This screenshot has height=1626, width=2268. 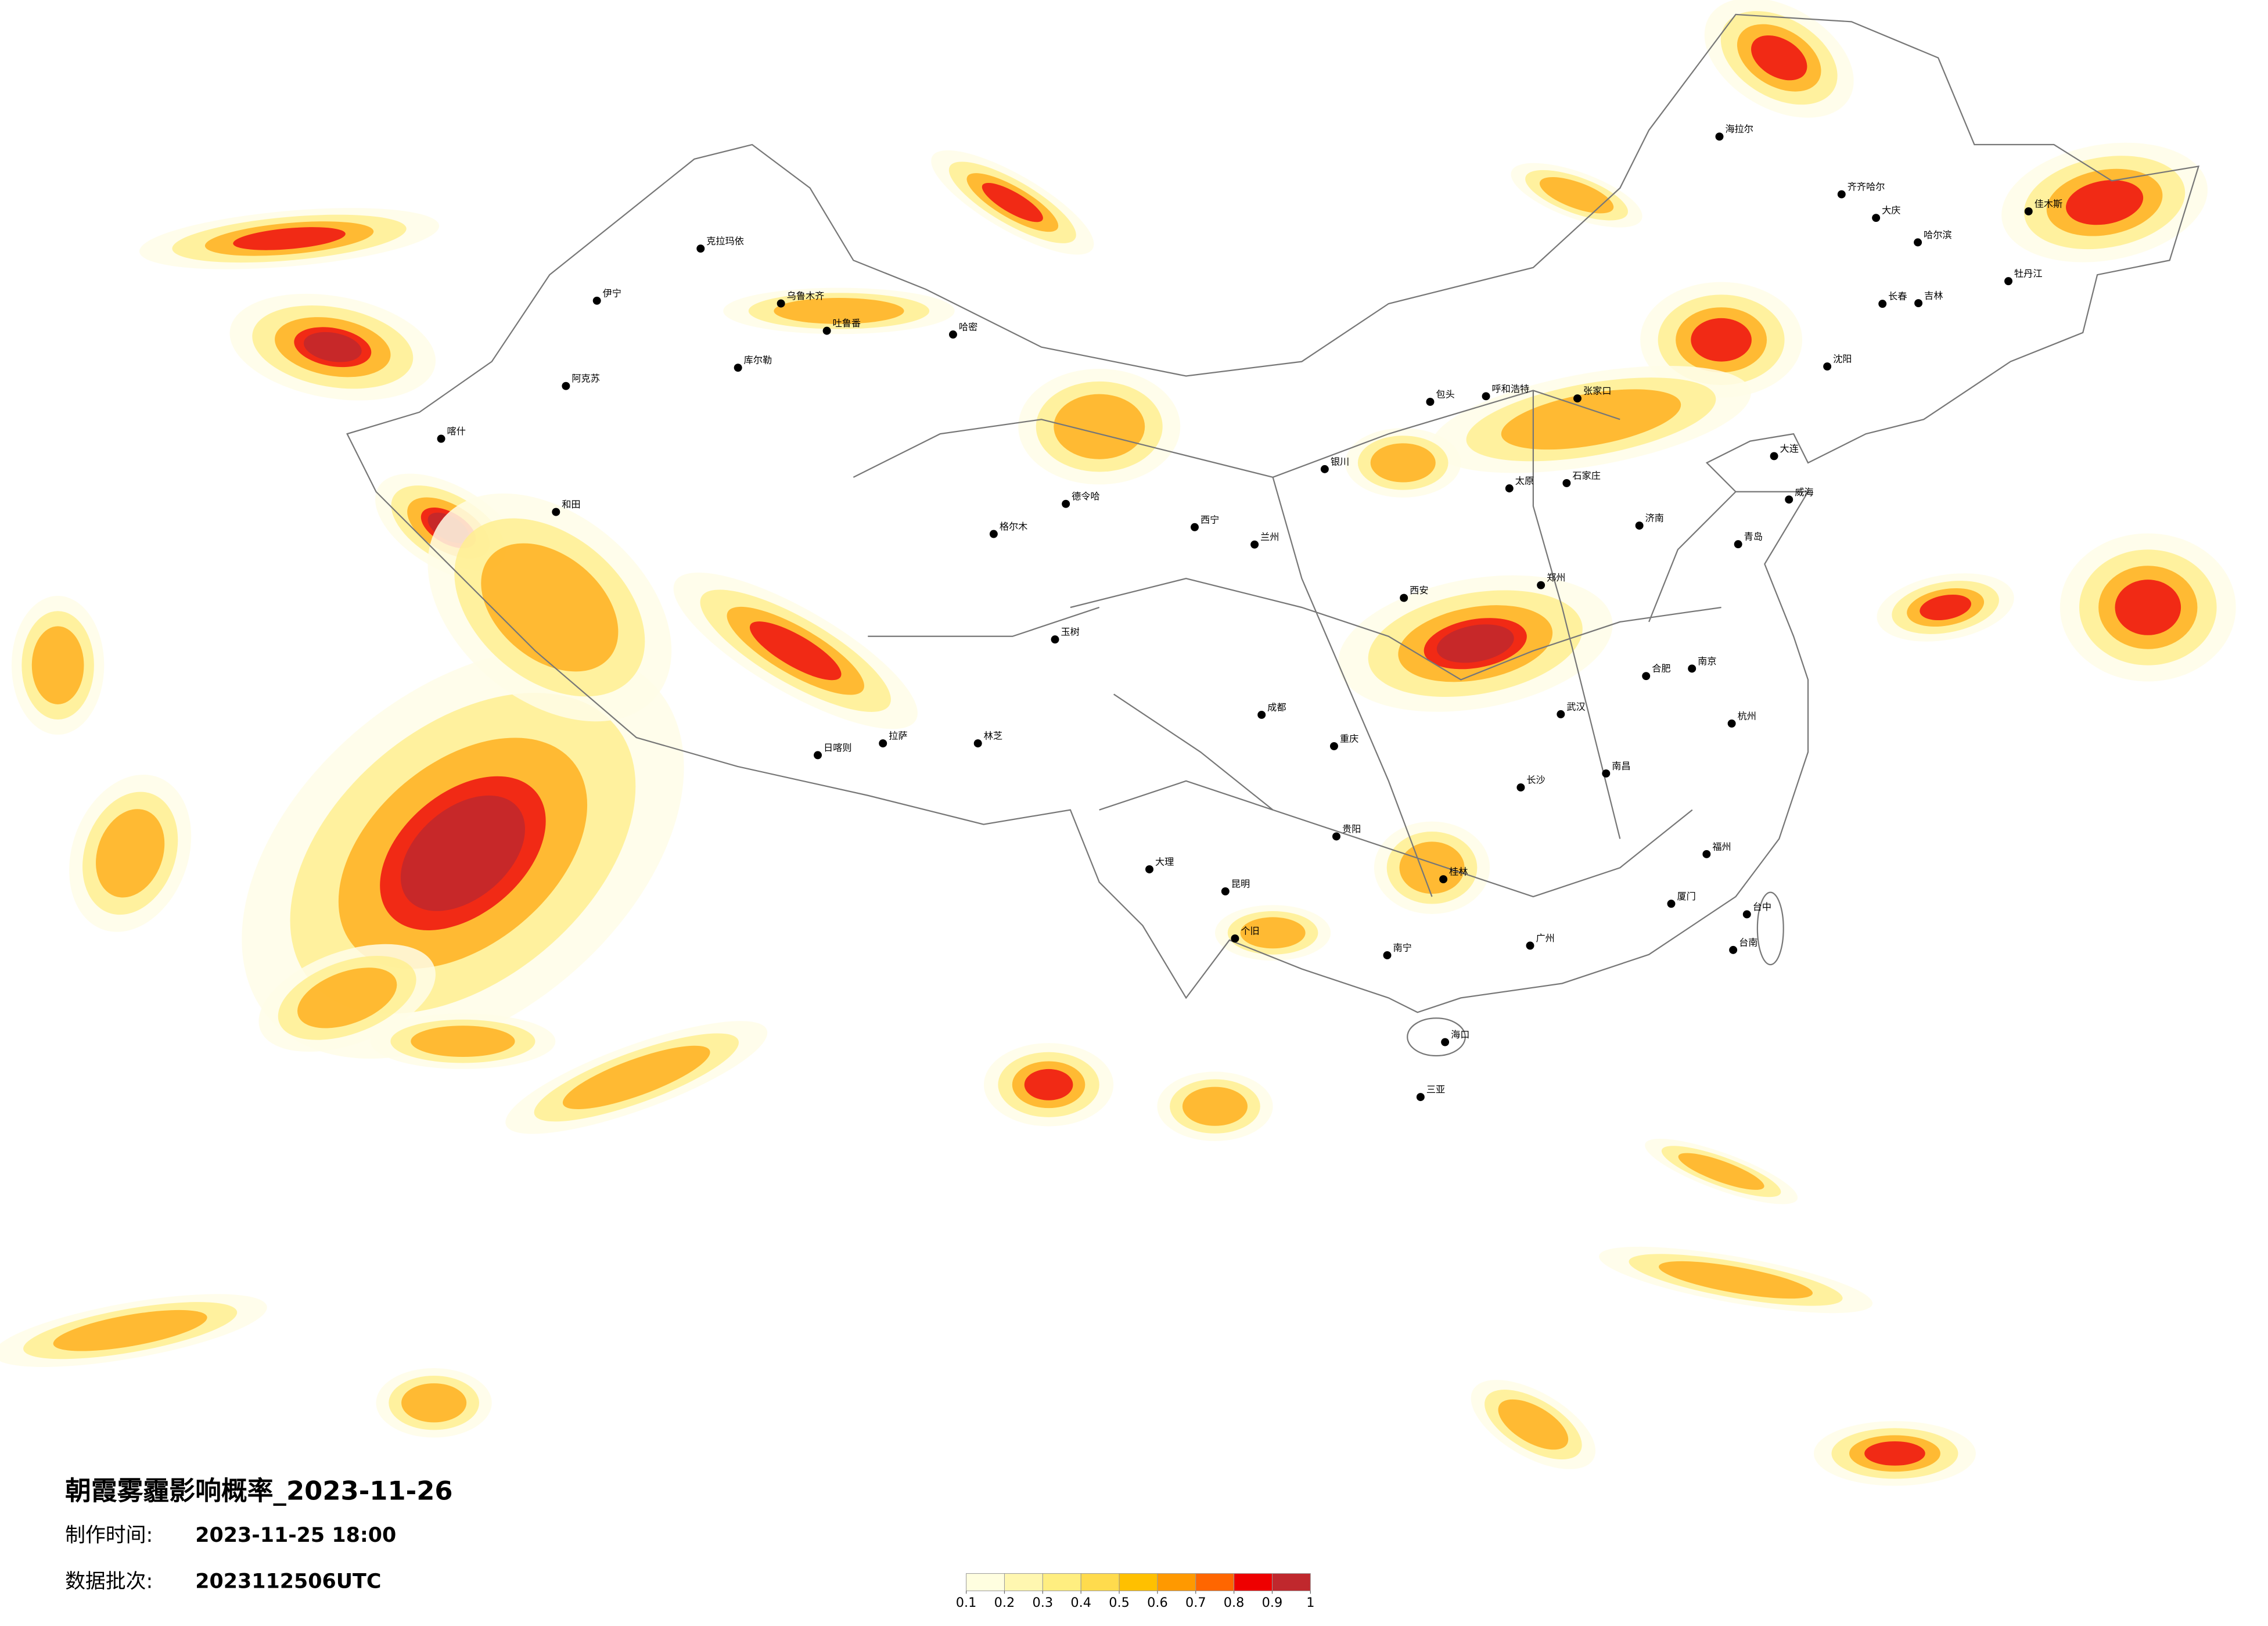 I want to click on legend-tick-label: 0.8, so click(x=1234, y=1602).